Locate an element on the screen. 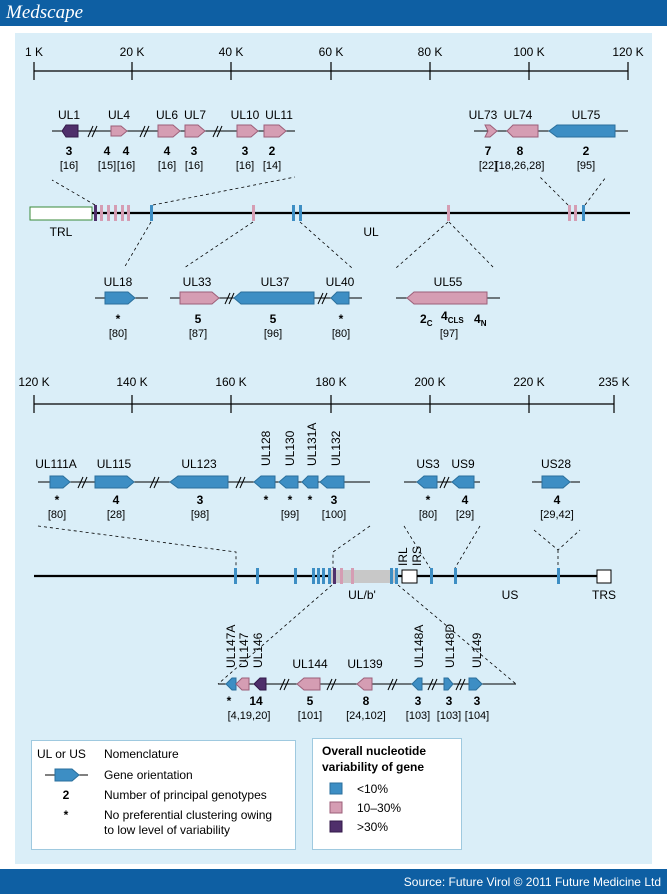 This screenshot has width=667, height=894. svg-text: UL147A is located at coordinates (231, 646).